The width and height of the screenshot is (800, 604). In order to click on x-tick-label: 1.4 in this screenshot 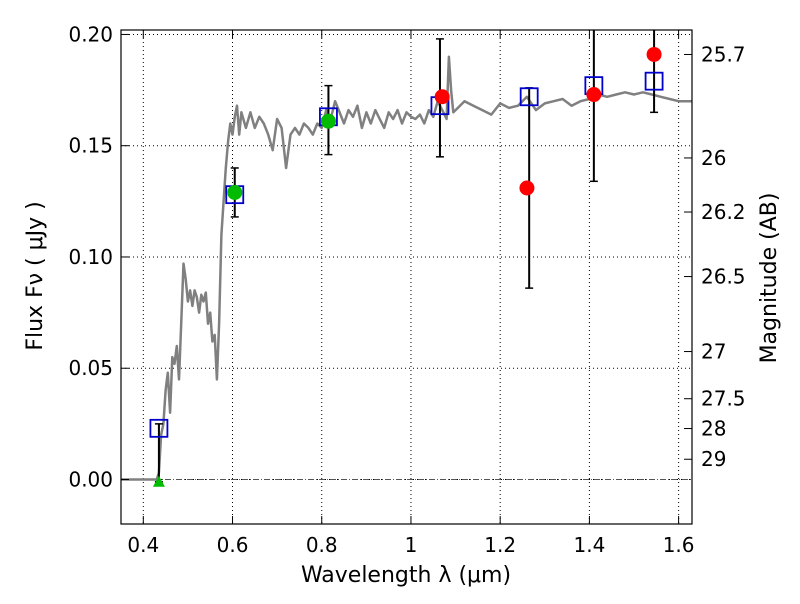, I will do `click(589, 545)`.